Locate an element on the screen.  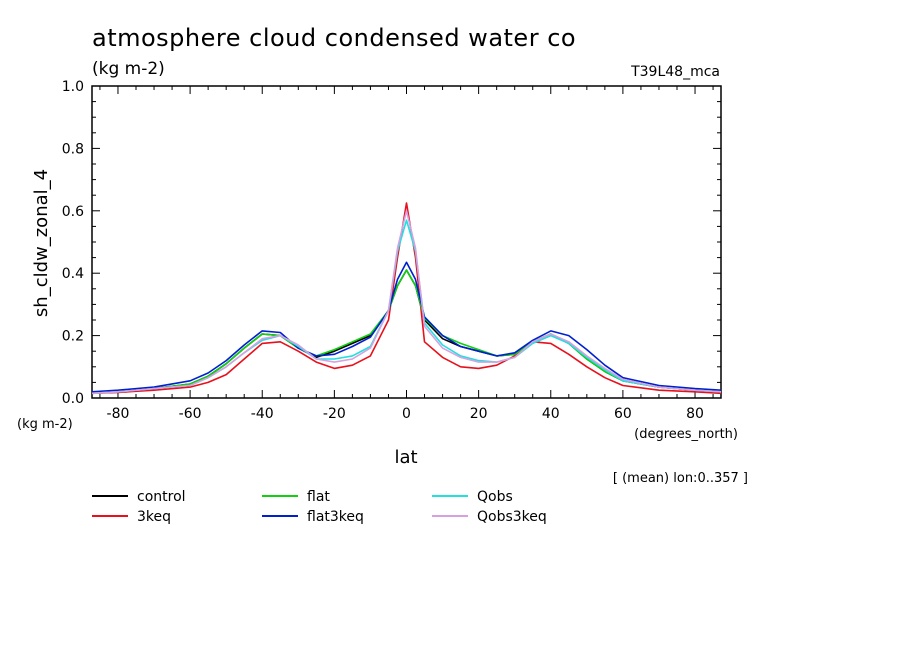
y-tick-label: 1.0 is located at coordinates (73, 87).